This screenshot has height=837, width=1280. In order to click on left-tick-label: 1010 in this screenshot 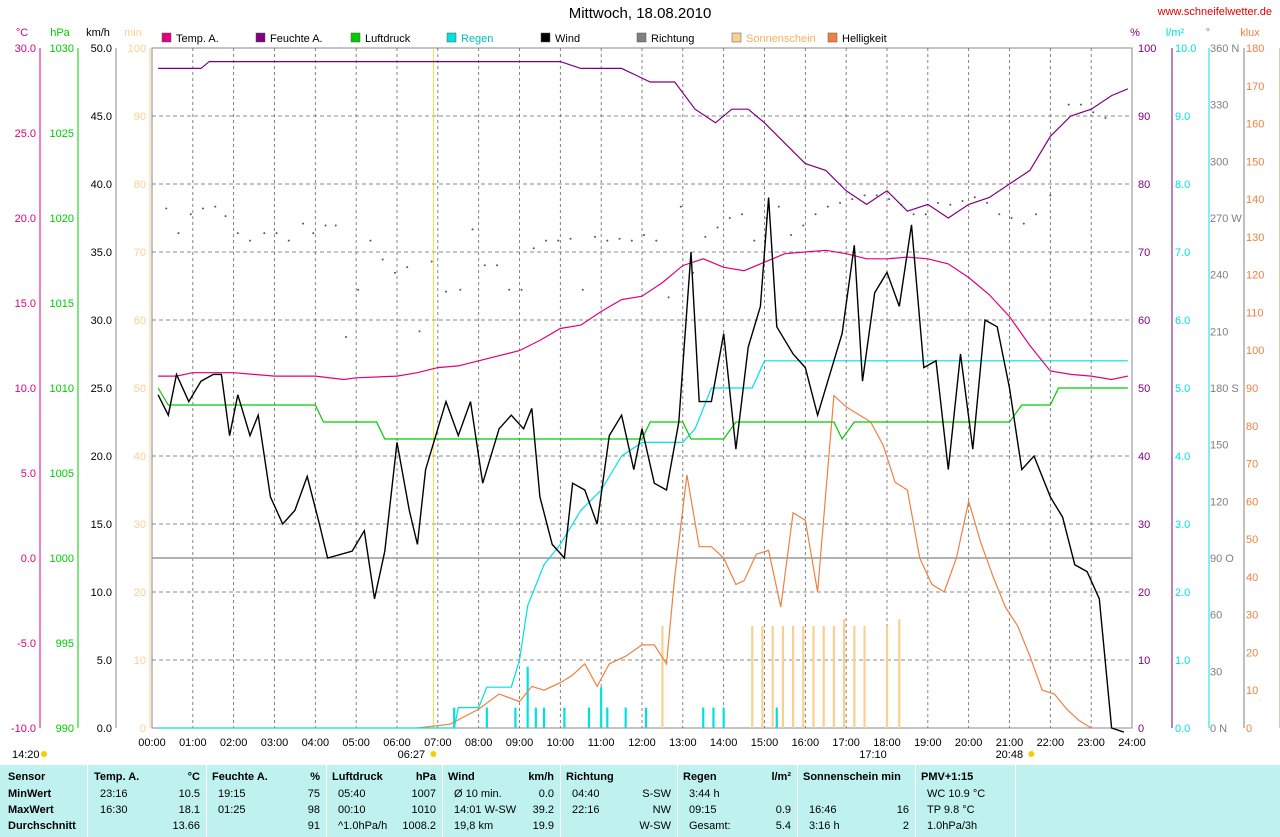, I will do `click(62, 389)`.